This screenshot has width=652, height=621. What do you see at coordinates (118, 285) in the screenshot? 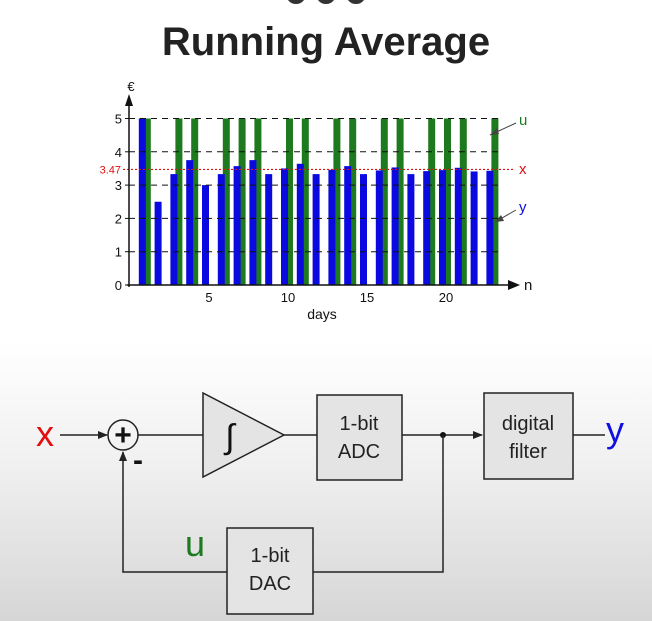
I see `y-tick-label: 0` at bounding box center [118, 285].